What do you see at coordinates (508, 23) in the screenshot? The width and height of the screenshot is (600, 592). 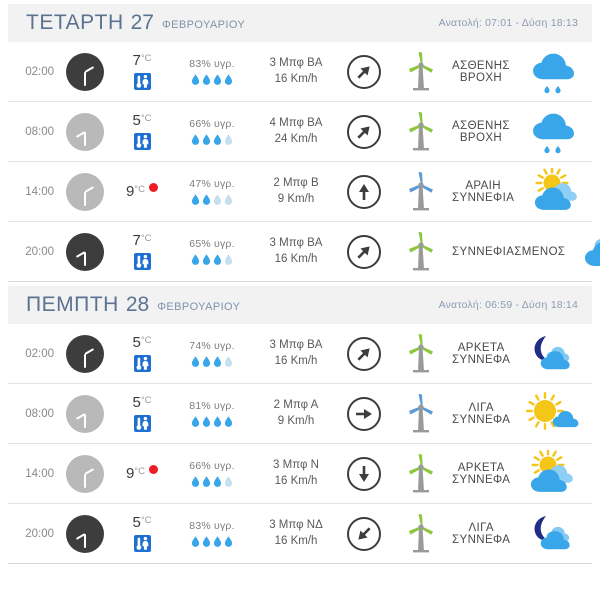 I see `sunrise-sunset-times: Ανατολή: 07:01 - Δύση 18:13` at bounding box center [508, 23].